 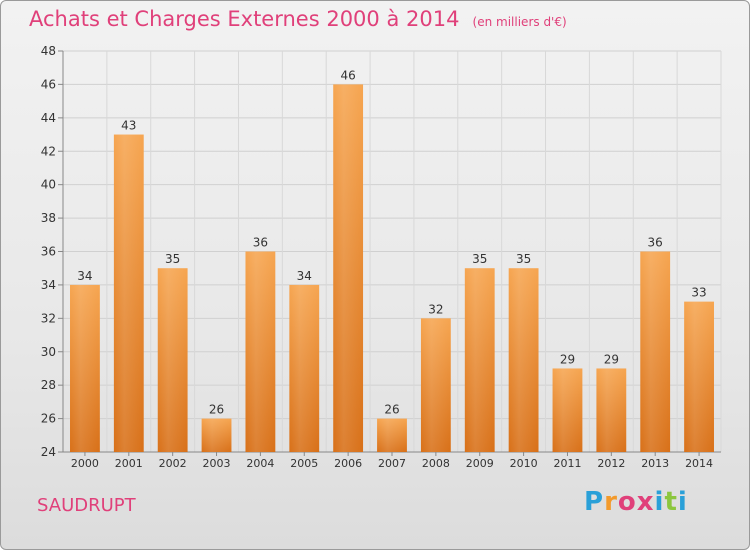 What do you see at coordinates (611, 463) in the screenshot?
I see `x-tick-label: 2012` at bounding box center [611, 463].